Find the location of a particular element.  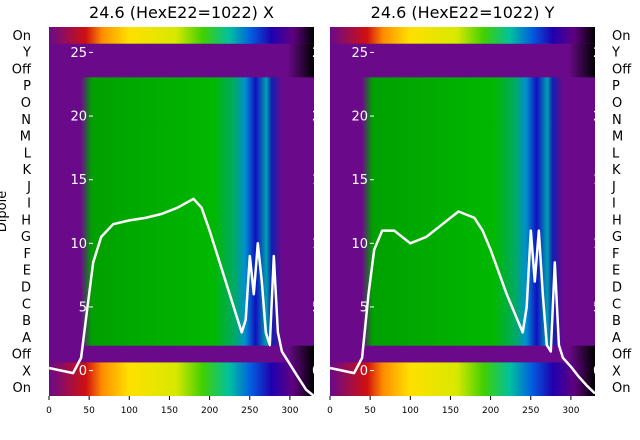

chart-title: 24.6 (HexE22=1022) X is located at coordinates (181, 12).